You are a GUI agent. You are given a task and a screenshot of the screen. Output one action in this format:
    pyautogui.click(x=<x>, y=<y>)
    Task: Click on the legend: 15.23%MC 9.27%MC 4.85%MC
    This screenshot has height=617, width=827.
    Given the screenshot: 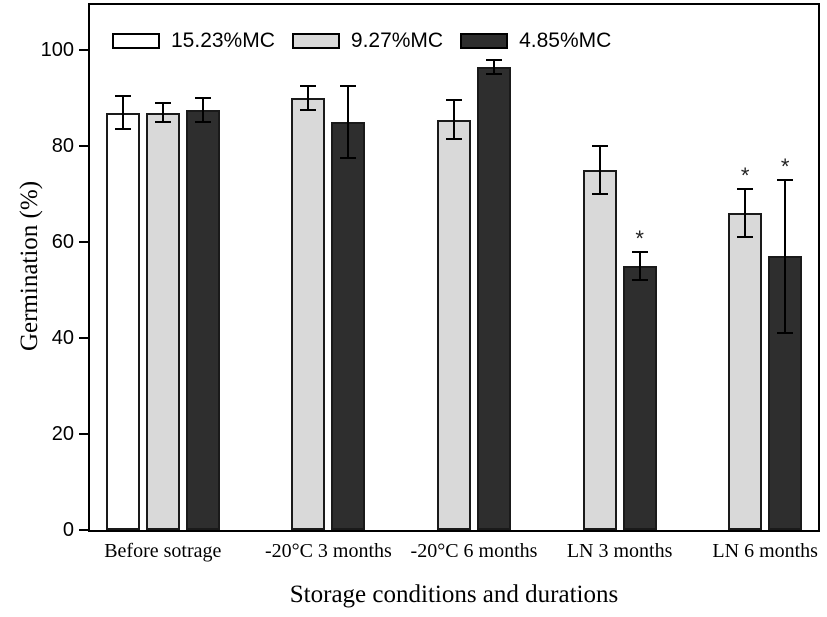 What is the action you would take?
    pyautogui.click(x=361, y=41)
    